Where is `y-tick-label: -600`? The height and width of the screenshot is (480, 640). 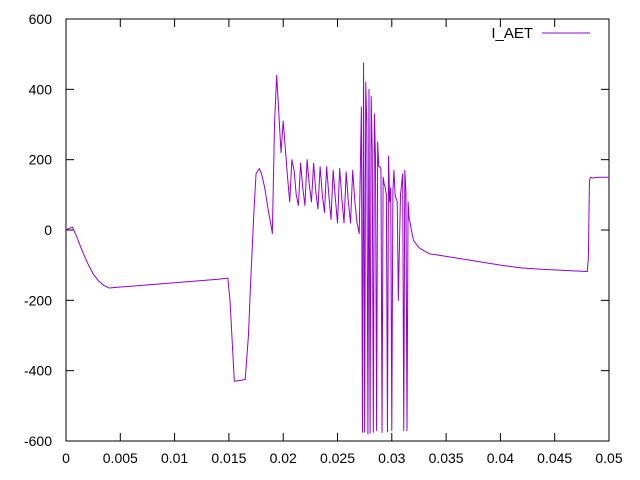 y-tick-label: -600 is located at coordinates (38, 441).